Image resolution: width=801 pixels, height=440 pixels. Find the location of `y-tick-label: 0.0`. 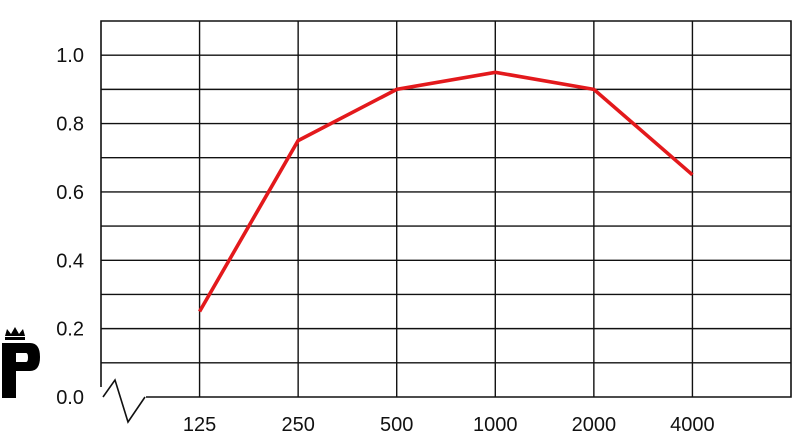

y-tick-label: 0.0 is located at coordinates (70, 398).